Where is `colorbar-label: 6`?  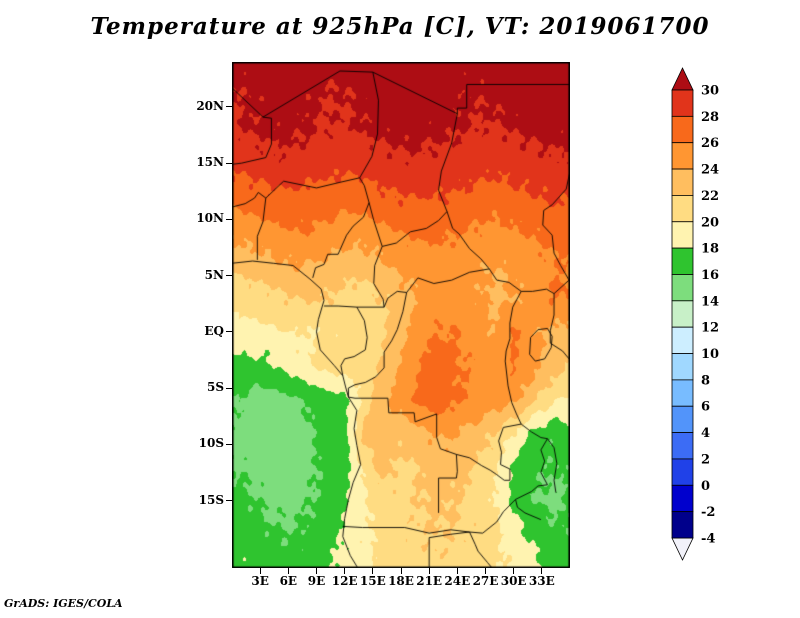
colorbar-label: 6 is located at coordinates (705, 407).